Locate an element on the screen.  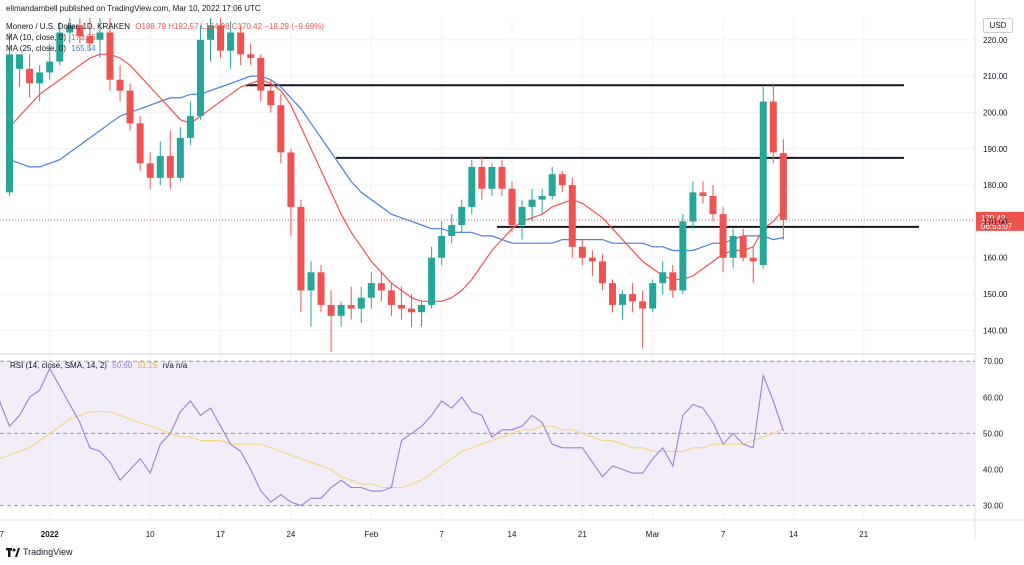
rsi-tick-label: 70.00 is located at coordinates (993, 361).